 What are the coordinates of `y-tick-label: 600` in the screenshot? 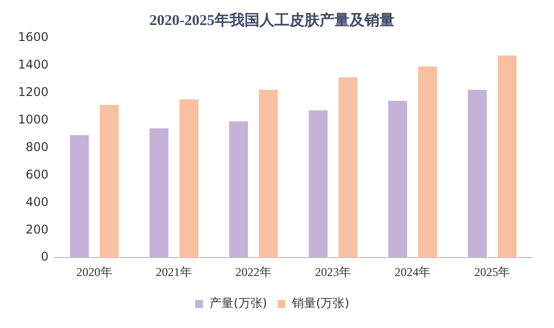 It's located at (37, 174).